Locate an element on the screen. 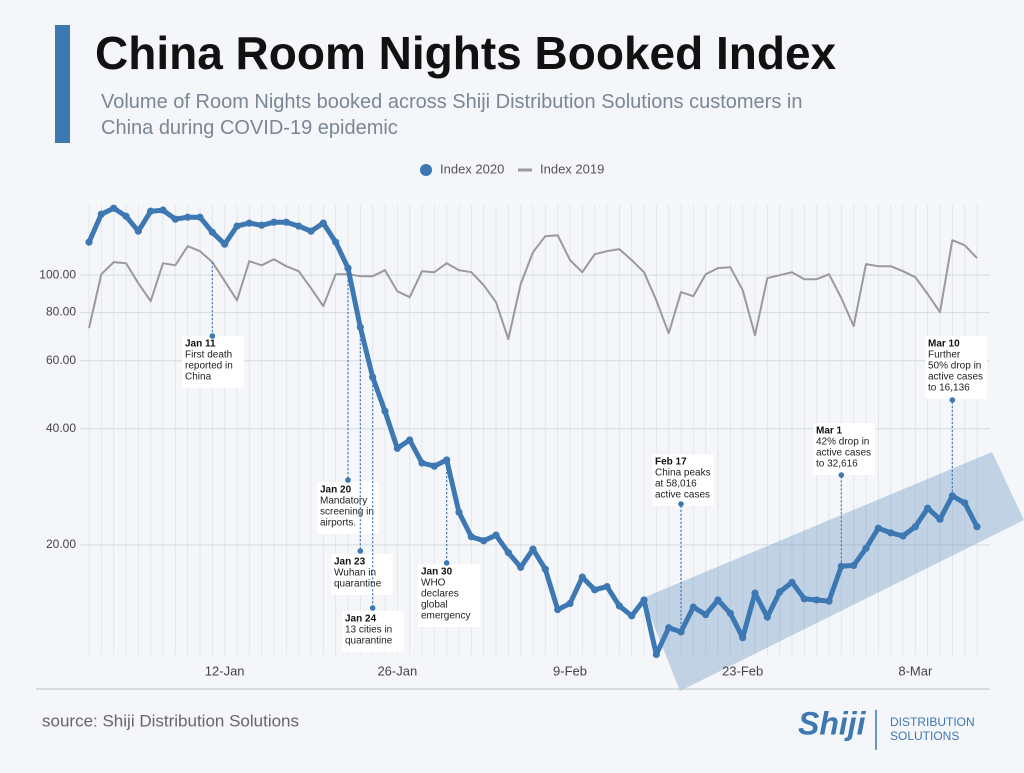 The height and width of the screenshot is (773, 1024). annotation-text: WHO is located at coordinates (433, 583).